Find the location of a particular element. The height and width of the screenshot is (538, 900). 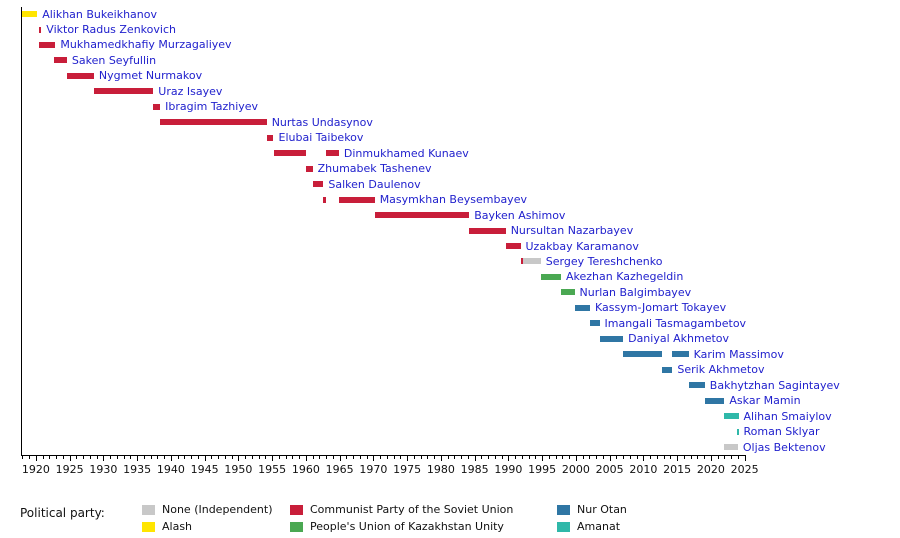

person-label: Saken Seyfullin is located at coordinates (114, 60).